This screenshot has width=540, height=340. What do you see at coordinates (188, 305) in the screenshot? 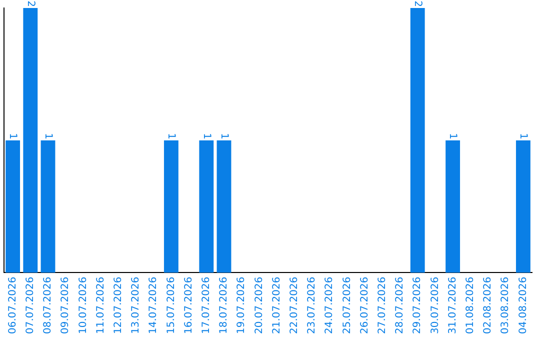
I see `x-tick-label: 16.07.2026` at bounding box center [188, 305].